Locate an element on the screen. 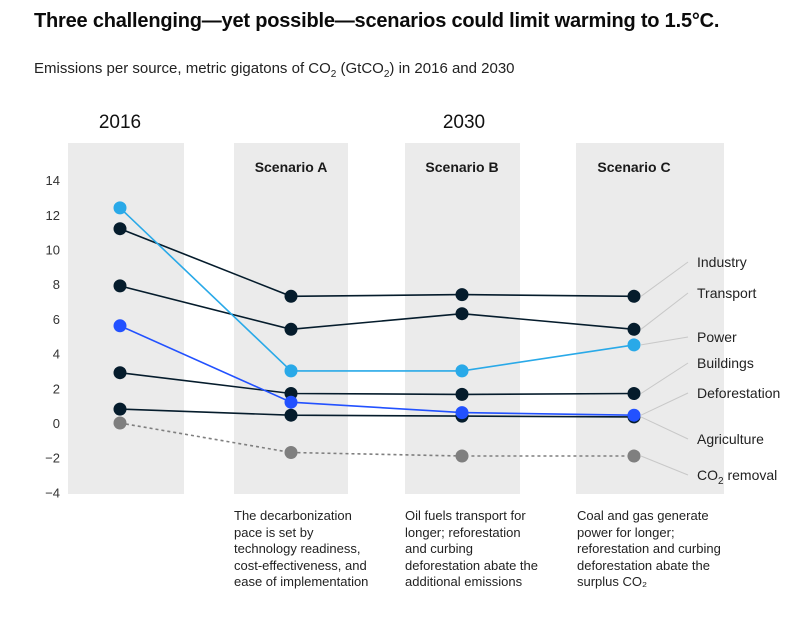 The height and width of the screenshot is (629, 800). y-tick-6: 6 is located at coordinates (56, 319).